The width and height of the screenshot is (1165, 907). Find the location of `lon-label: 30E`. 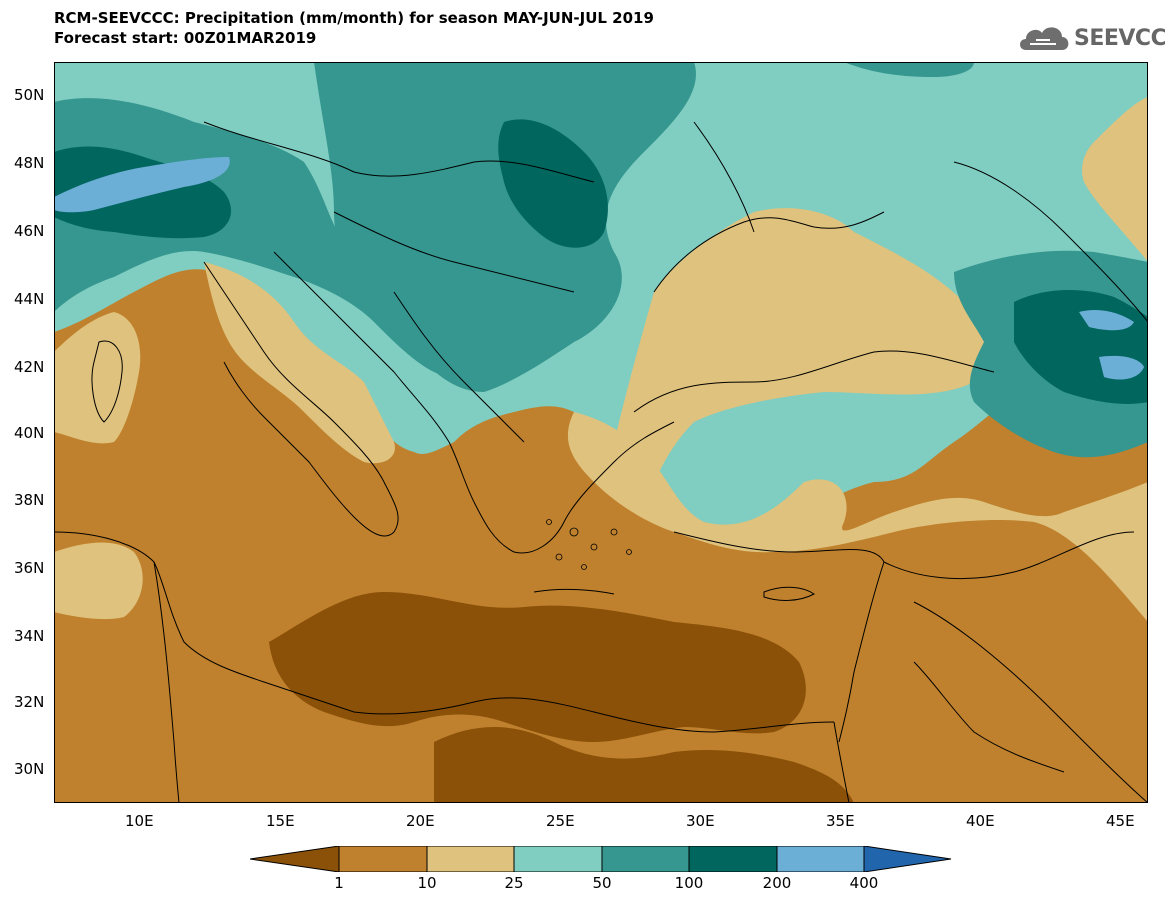

lon-label: 30E is located at coordinates (700, 821).